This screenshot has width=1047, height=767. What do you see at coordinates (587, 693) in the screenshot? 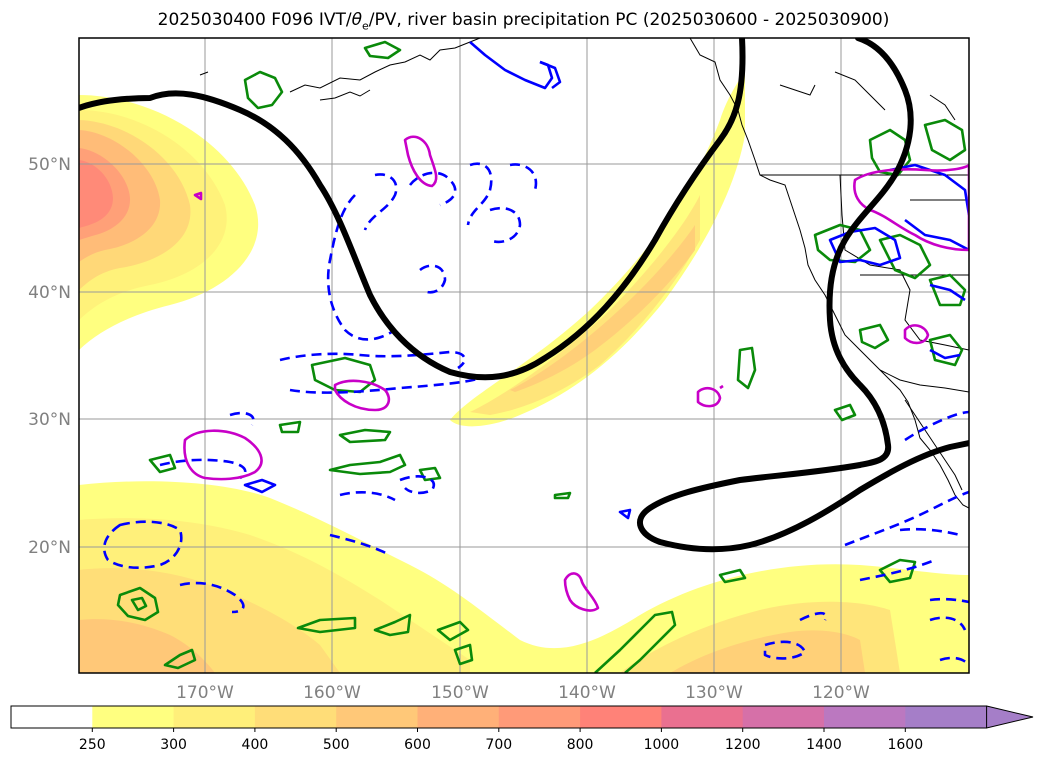
I see `lon-label-140w: 140°W` at bounding box center [587, 693].